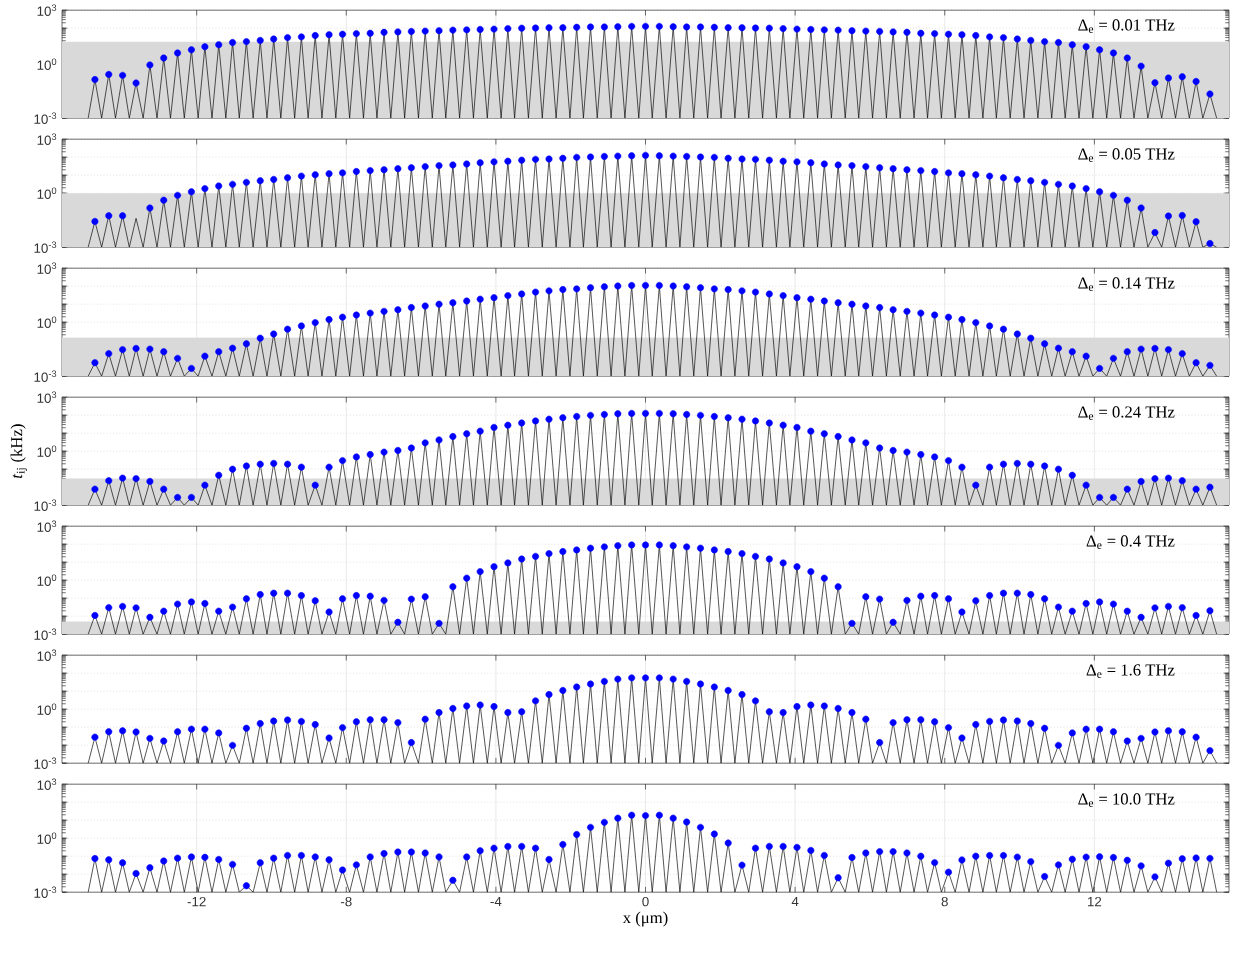 The width and height of the screenshot is (1243, 954). What do you see at coordinates (1126, 26) in the screenshot?
I see `annotation: Δ$_{e}$ = 0.01 THz` at bounding box center [1126, 26].